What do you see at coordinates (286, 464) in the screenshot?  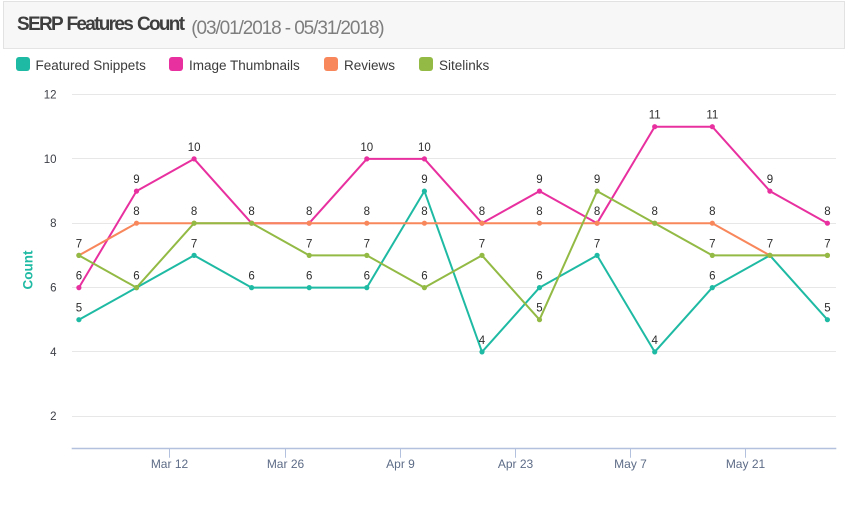 I see `svg-text: Mar 26` at bounding box center [286, 464].